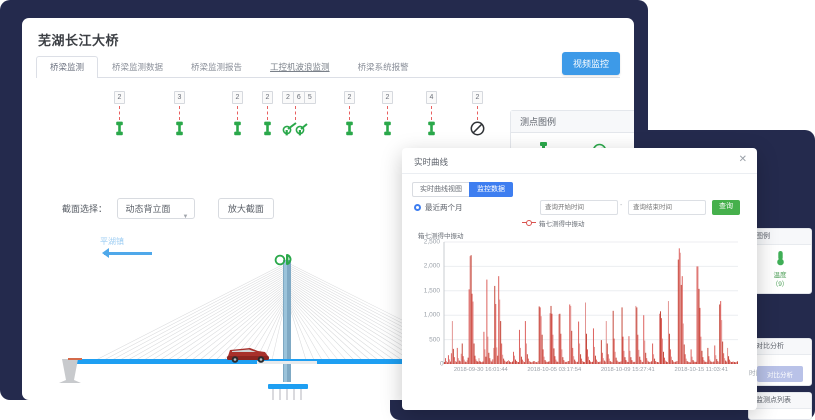 The height and width of the screenshot is (420, 815). Describe the element at coordinates (438, 207) in the screenshot. I see `recent-two-months-radio: 最近两个月` at that location.